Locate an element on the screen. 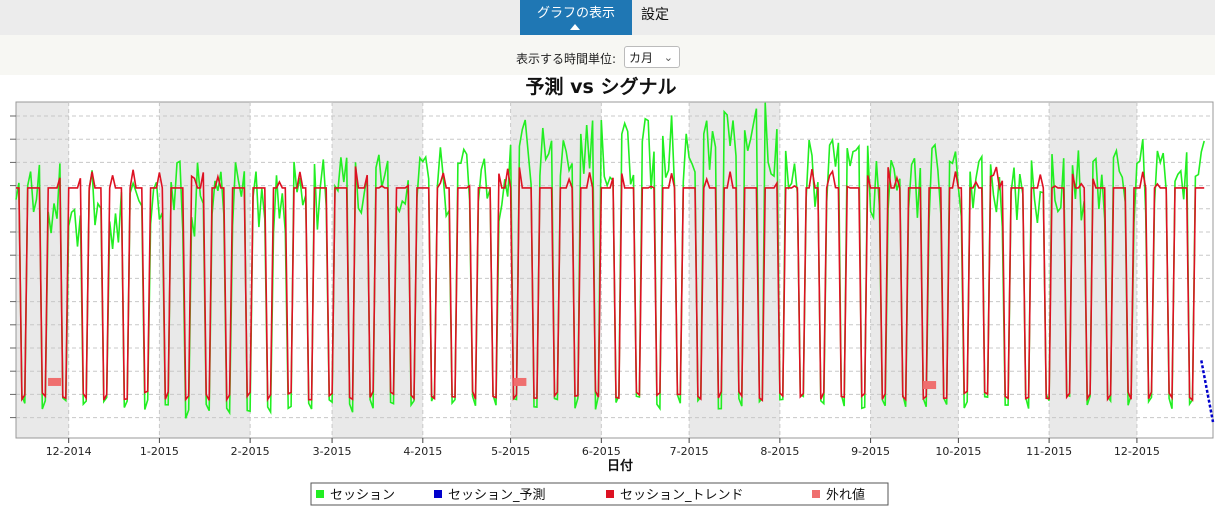 The width and height of the screenshot is (1215, 510). x-tick-label: 12-2015 is located at coordinates (1137, 451).